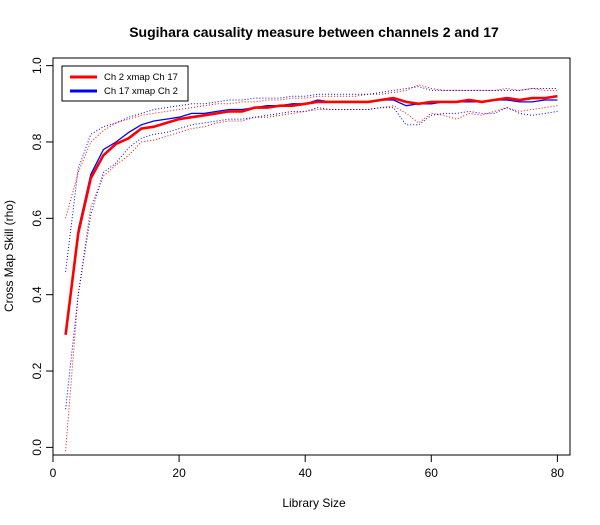 This screenshot has width=600, height=525. I want to click on x-tick-label: 0, so click(53, 473).